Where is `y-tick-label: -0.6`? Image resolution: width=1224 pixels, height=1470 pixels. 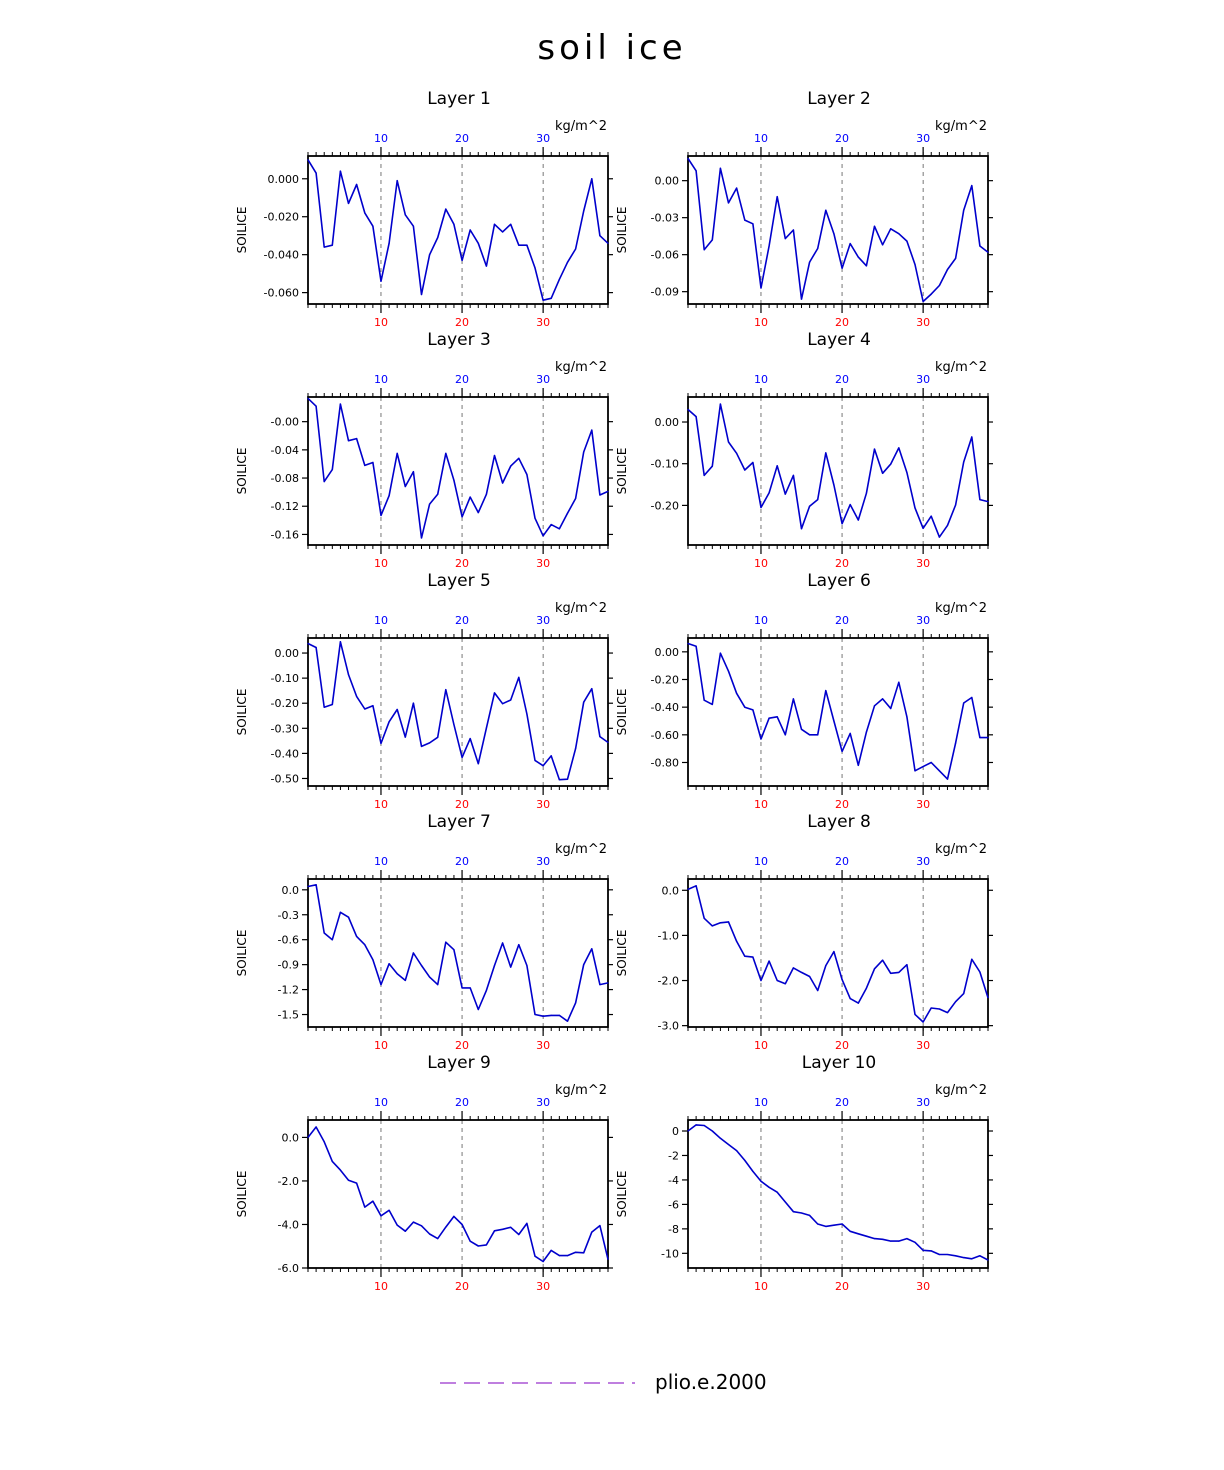
y-tick-label: -0.6 is located at coordinates (288, 940).